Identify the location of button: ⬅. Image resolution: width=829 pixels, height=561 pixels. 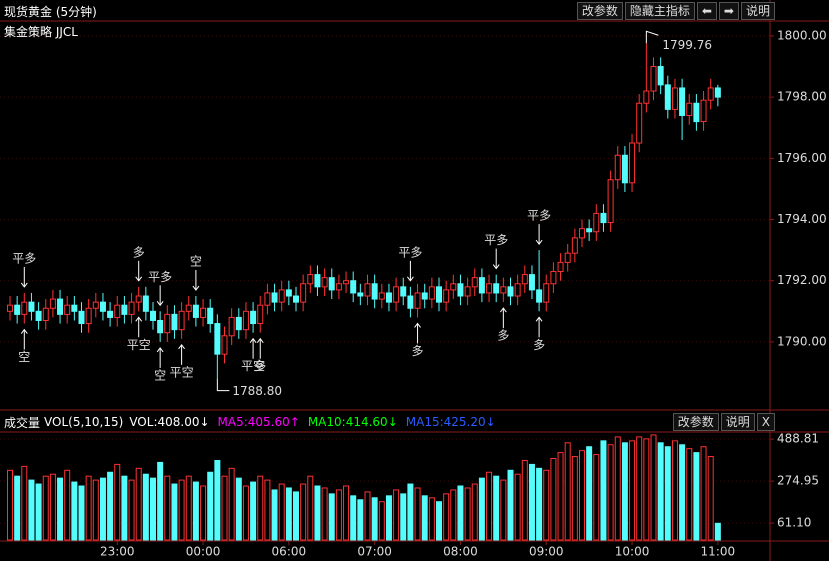
(706, 11).